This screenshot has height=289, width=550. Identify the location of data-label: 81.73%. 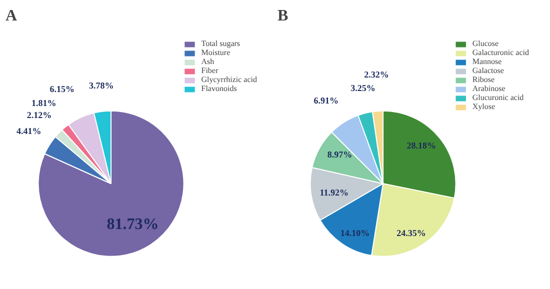
(132, 224).